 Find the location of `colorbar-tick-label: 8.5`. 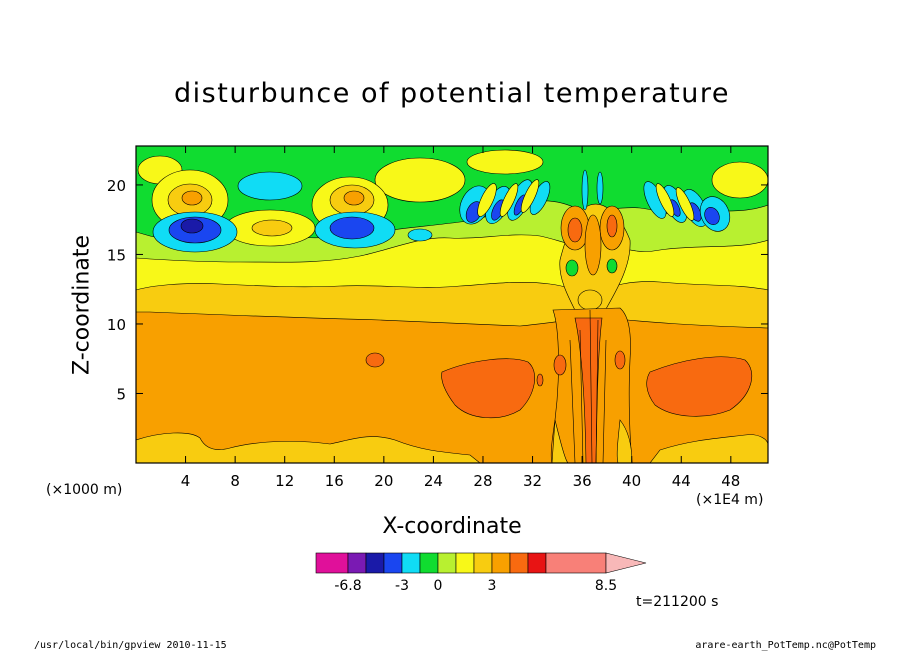

colorbar-tick-label: 8.5 is located at coordinates (606, 586).